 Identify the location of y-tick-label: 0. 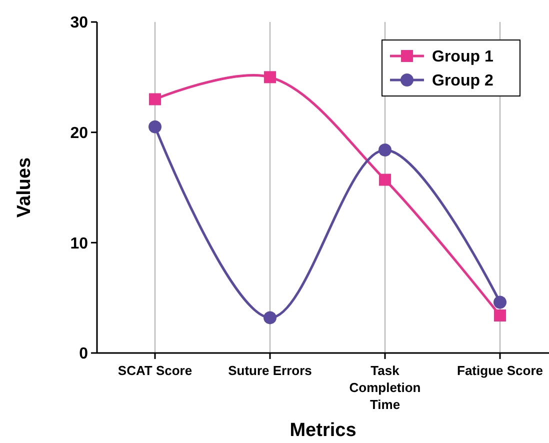
(83, 354).